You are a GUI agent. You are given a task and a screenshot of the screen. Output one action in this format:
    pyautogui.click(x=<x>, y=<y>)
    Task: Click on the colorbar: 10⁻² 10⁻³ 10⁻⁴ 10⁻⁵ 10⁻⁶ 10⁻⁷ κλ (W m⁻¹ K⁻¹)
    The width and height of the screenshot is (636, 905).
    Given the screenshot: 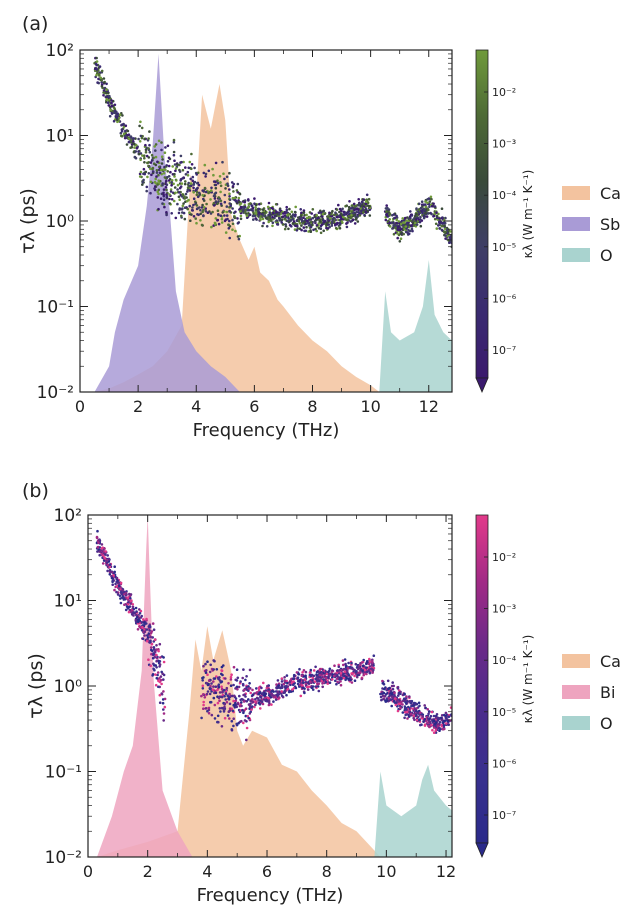 What is the action you would take?
    pyautogui.click(x=505, y=221)
    